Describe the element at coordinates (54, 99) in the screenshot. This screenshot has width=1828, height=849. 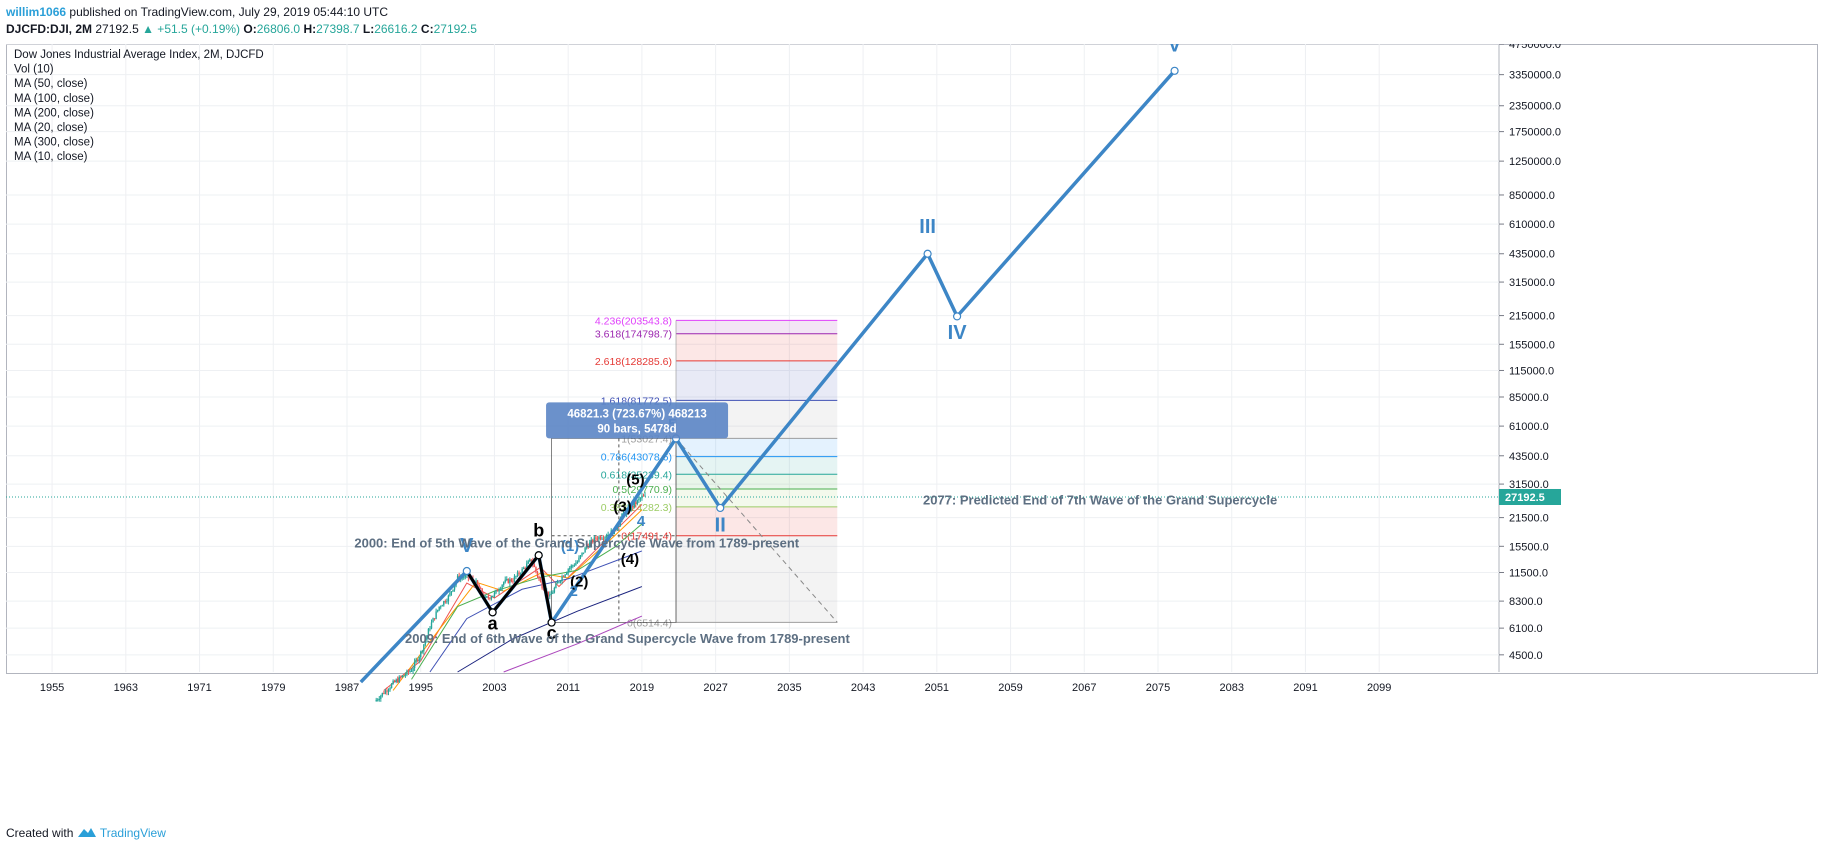
I see `legend-item: MA (100, close)` at that location.